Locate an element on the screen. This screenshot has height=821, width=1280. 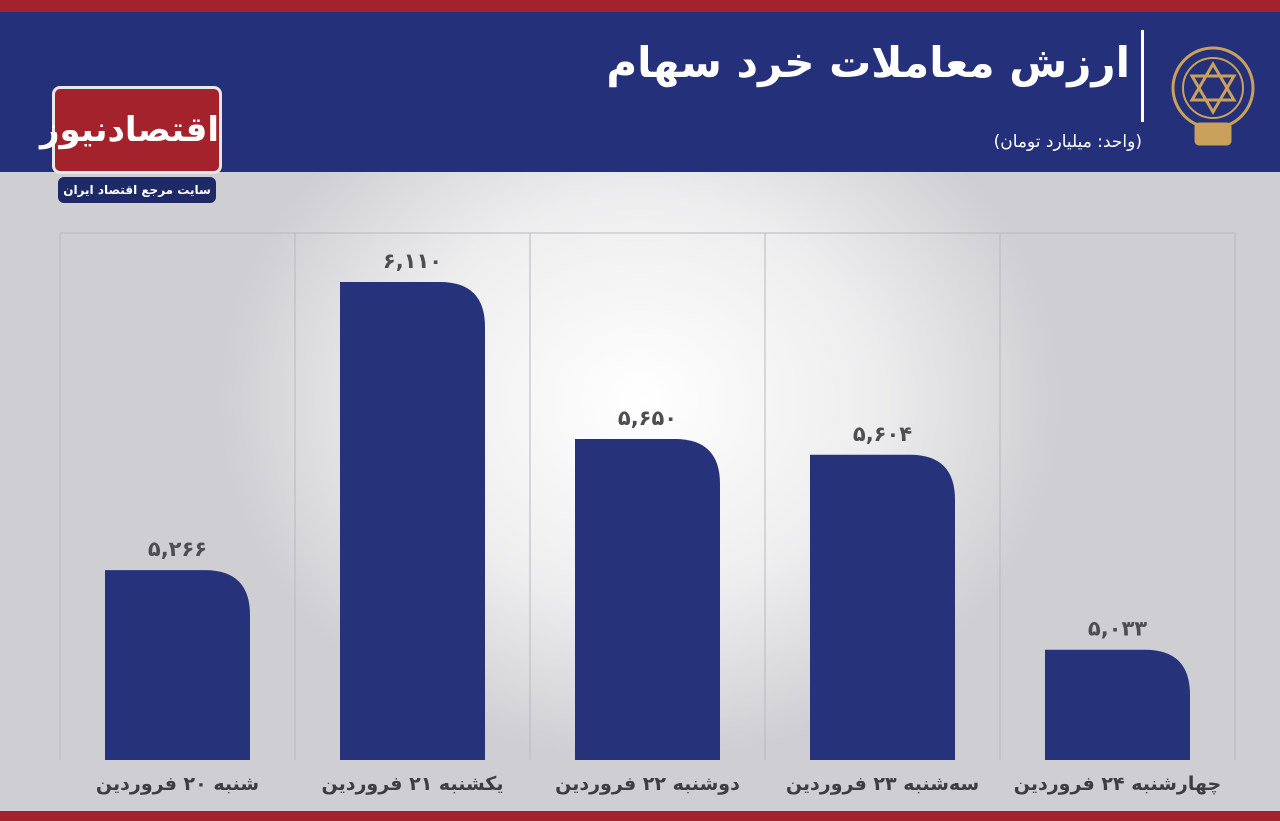
x-tick-label: چهارشنبه ۲۴ فروردین is located at coordinates (1117, 784).